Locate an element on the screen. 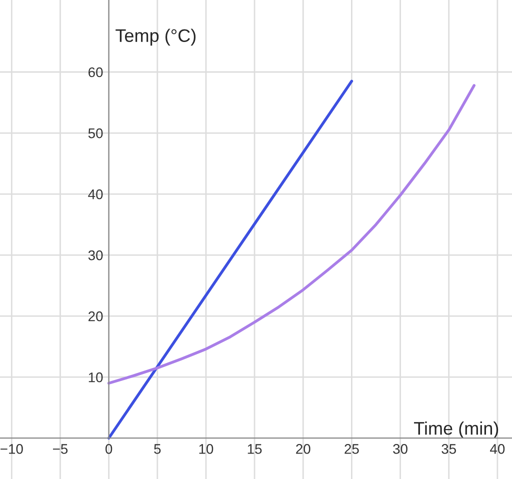  x-tick-label: 30 is located at coordinates (400, 449).